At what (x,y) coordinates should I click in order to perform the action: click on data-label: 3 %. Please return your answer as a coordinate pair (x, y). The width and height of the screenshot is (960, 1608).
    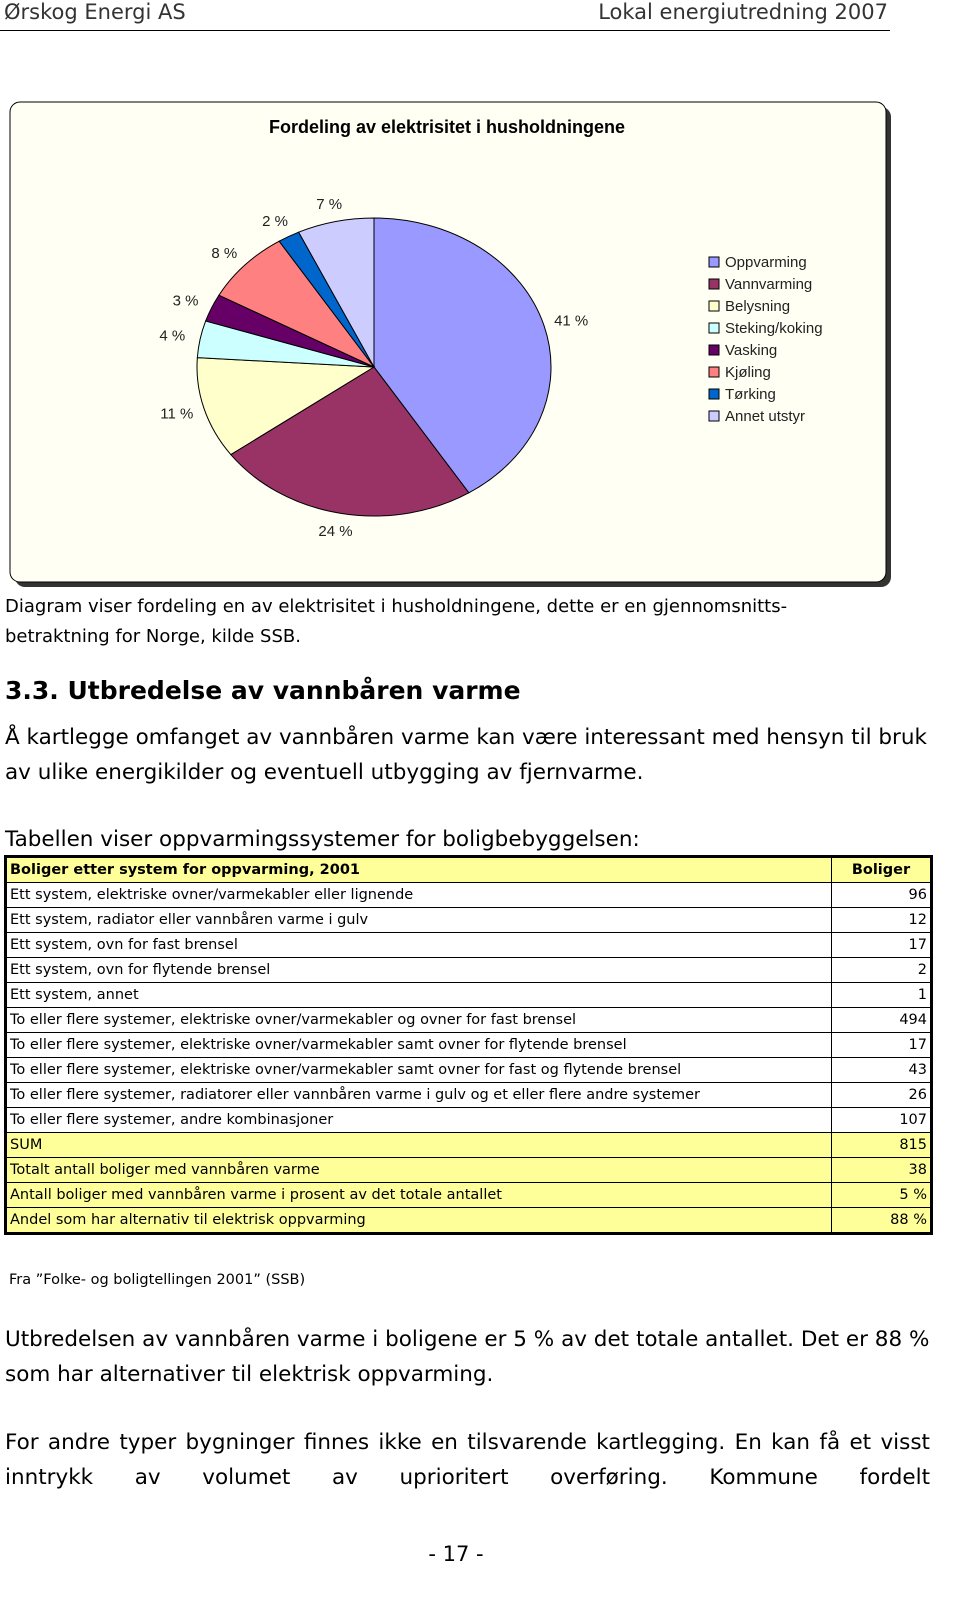
    Looking at the image, I should click on (186, 301).